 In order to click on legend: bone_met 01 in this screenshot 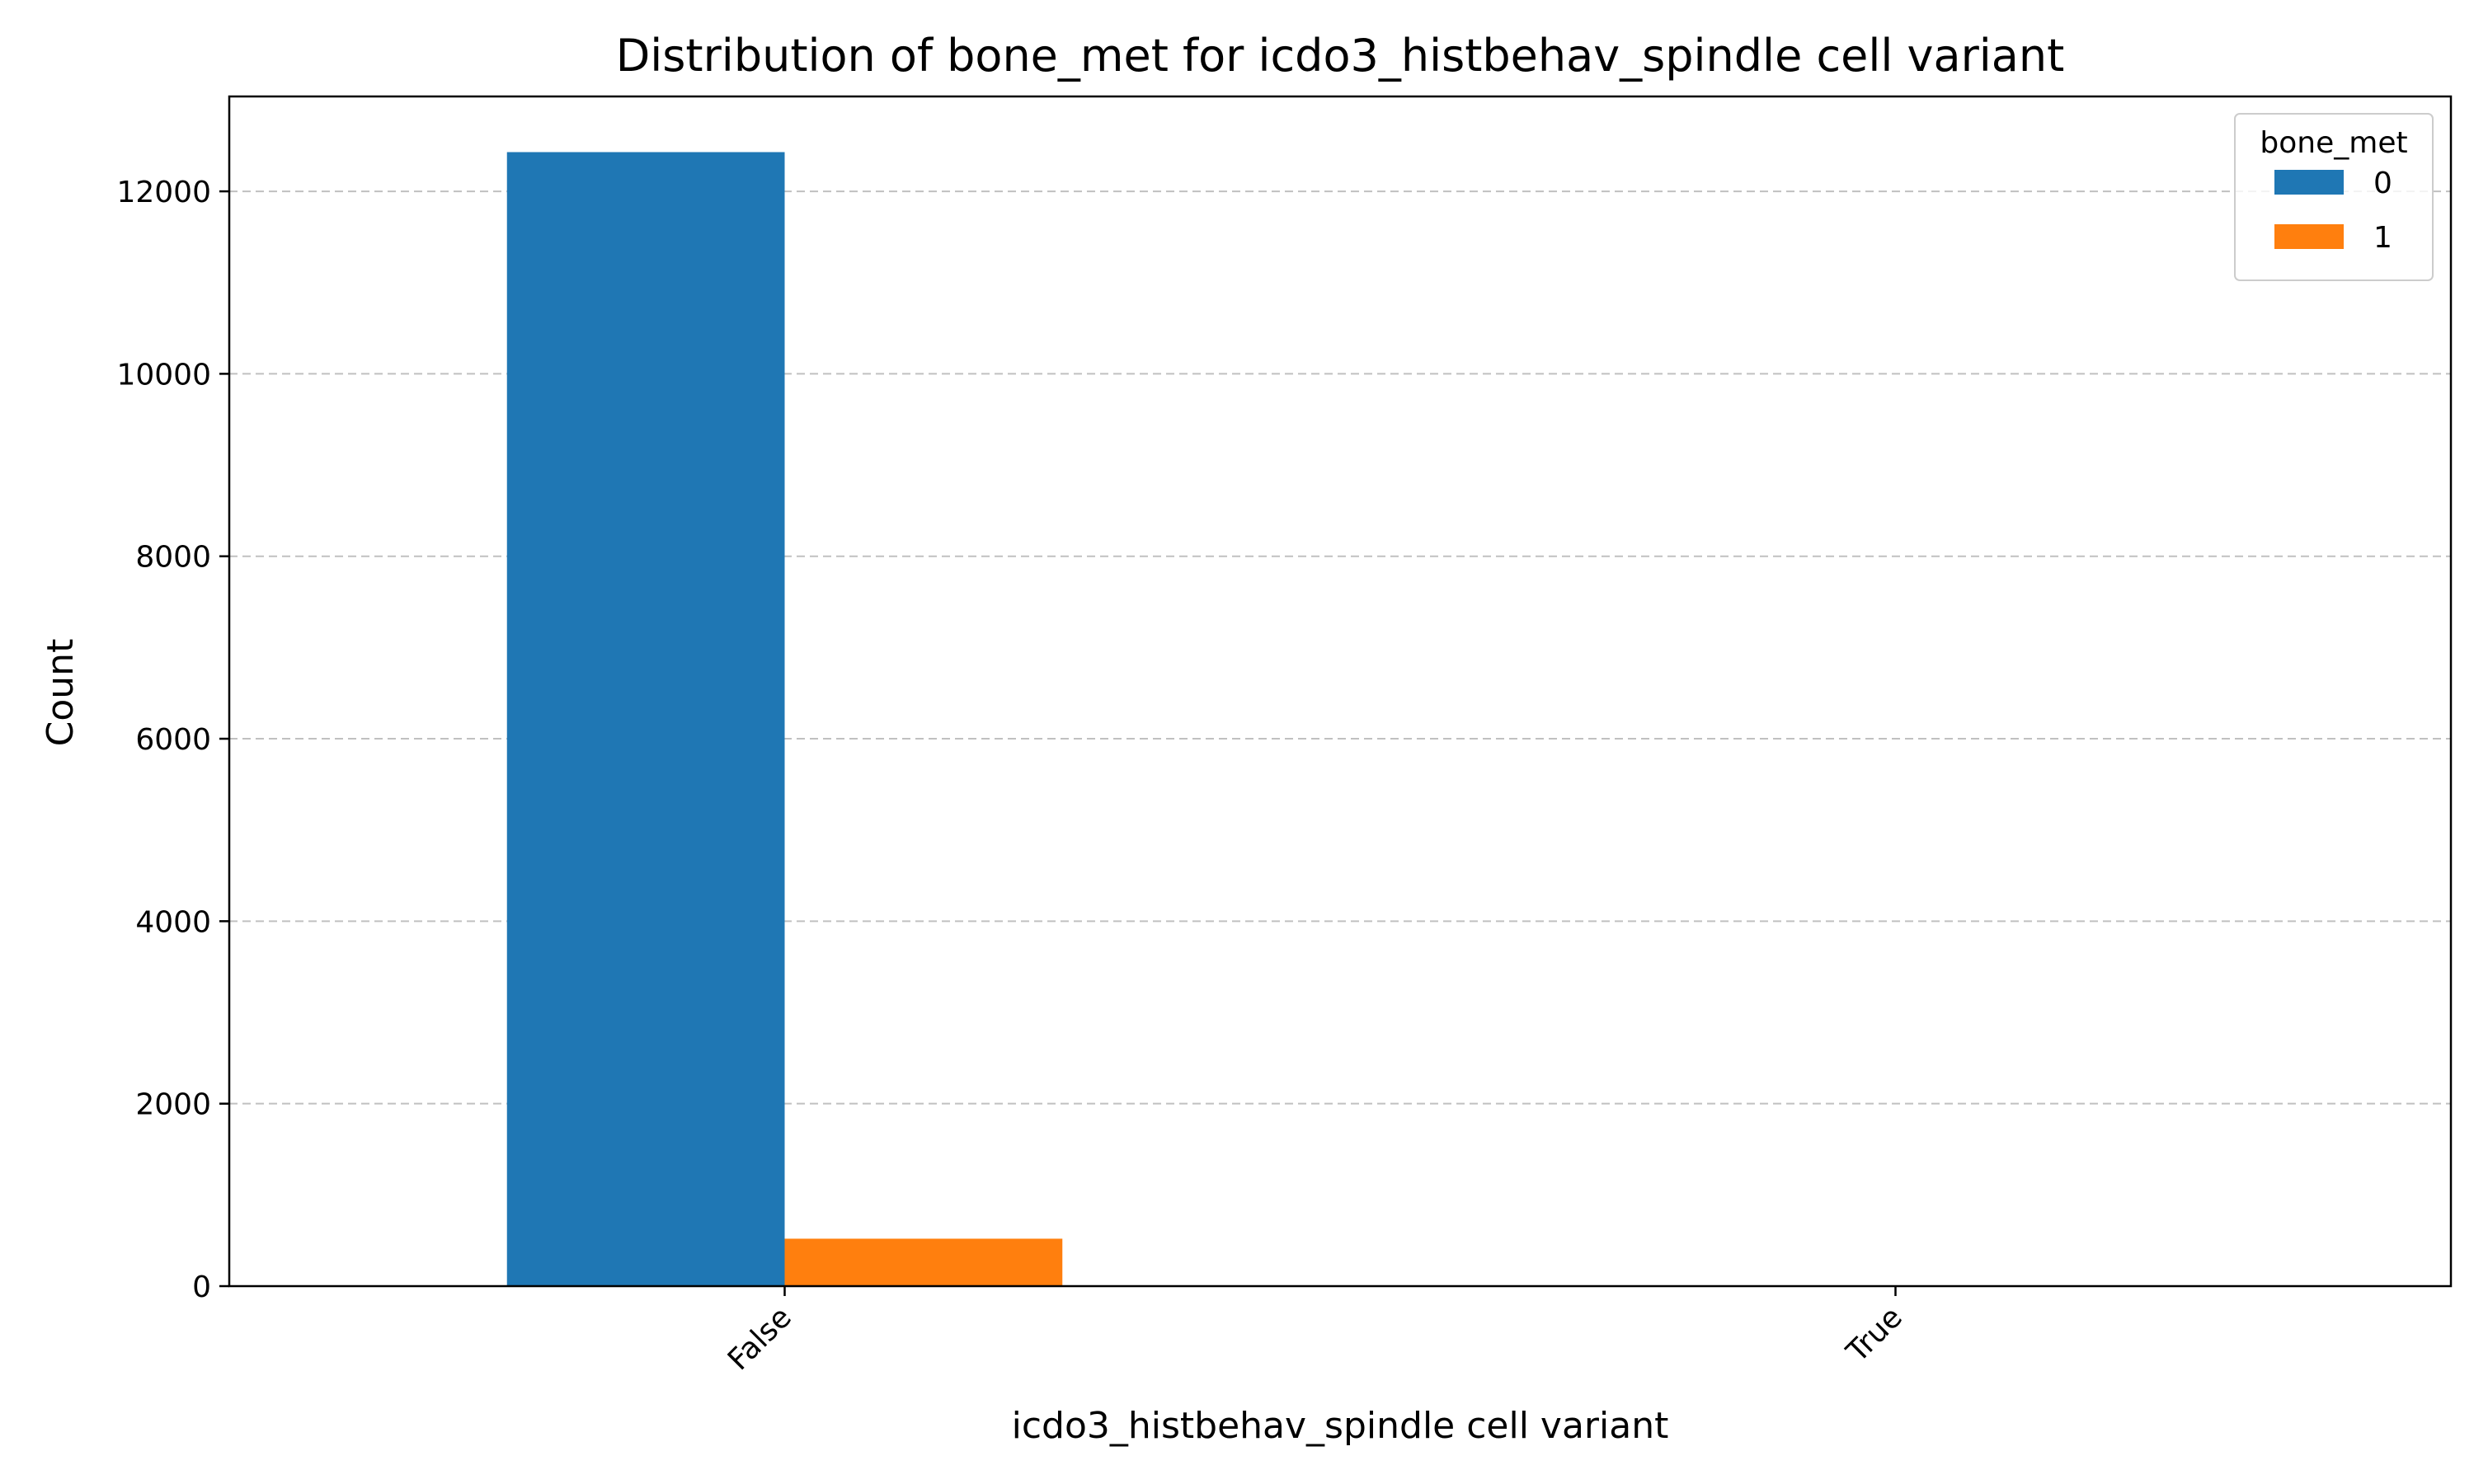, I will do `click(2334, 197)`.